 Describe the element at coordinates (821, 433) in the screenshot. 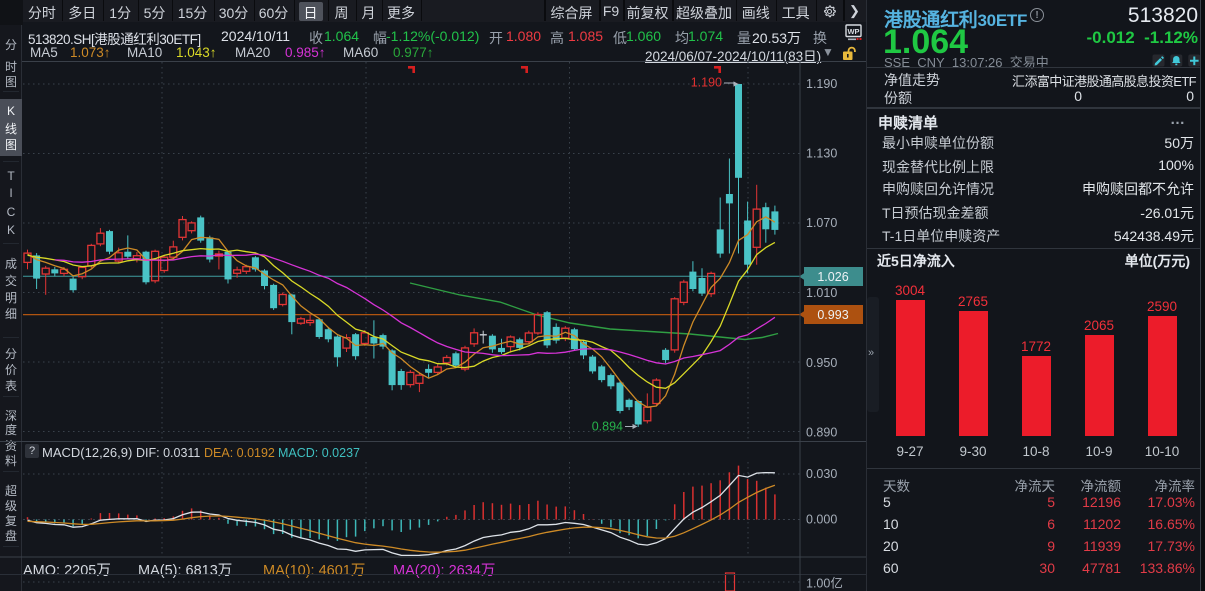

I see `svg-text: 0.890` at that location.